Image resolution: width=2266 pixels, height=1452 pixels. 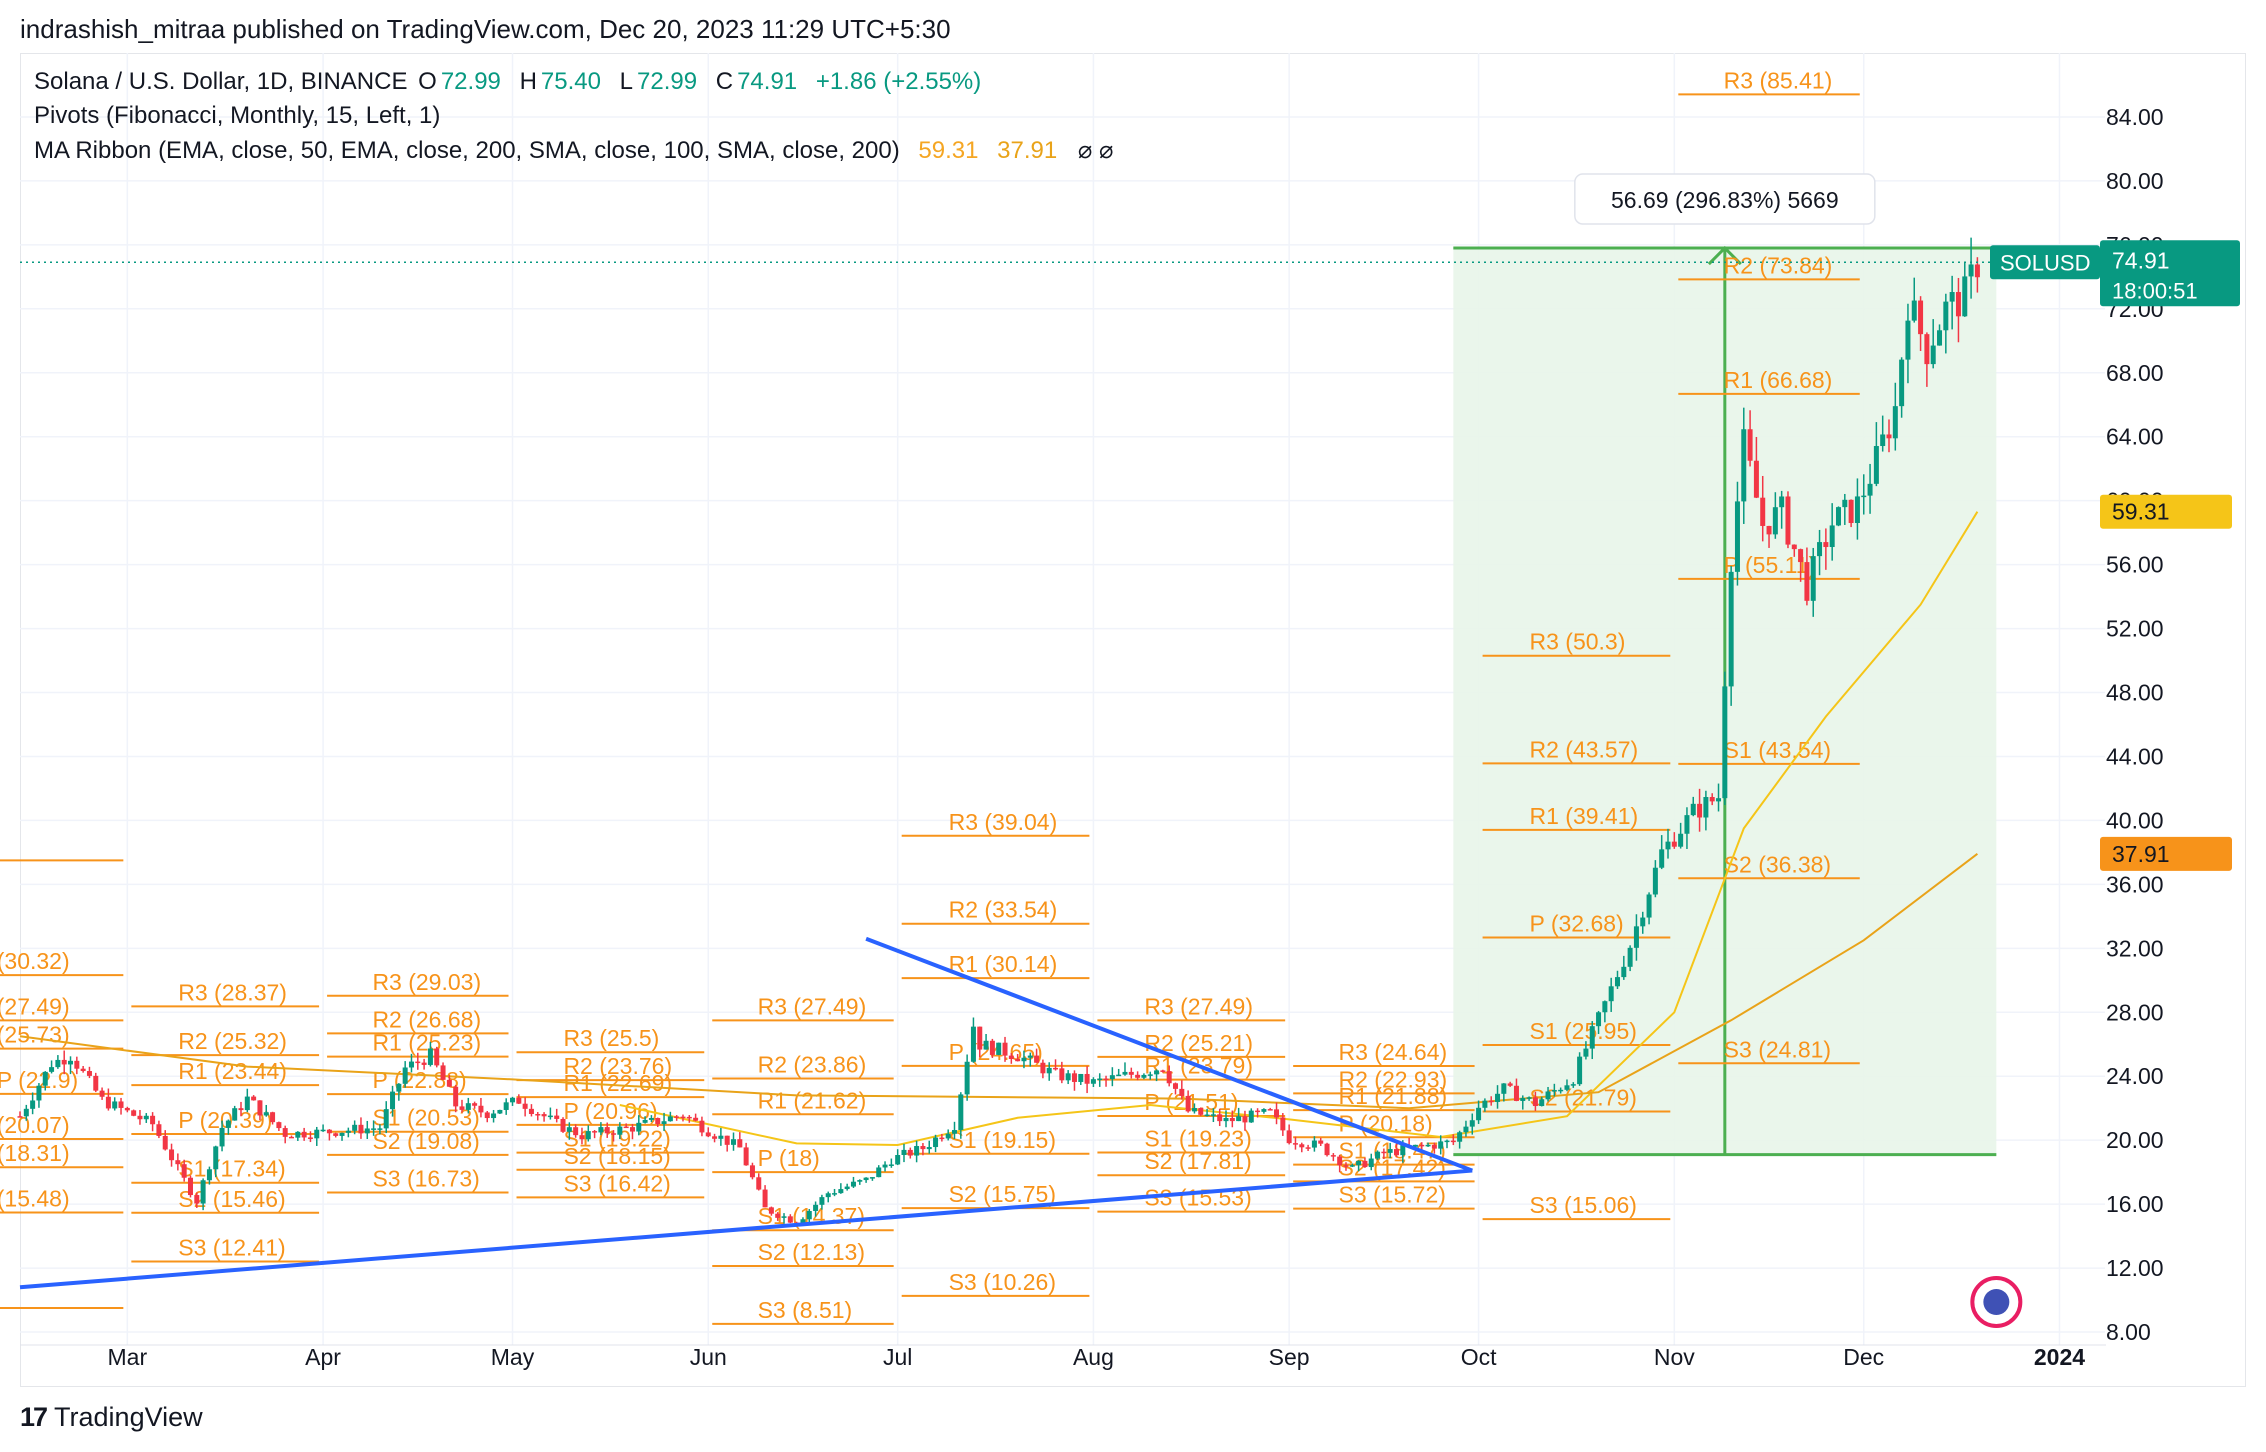 What do you see at coordinates (426, 1043) in the screenshot?
I see `pivot-label: R1 (25.23)` at bounding box center [426, 1043].